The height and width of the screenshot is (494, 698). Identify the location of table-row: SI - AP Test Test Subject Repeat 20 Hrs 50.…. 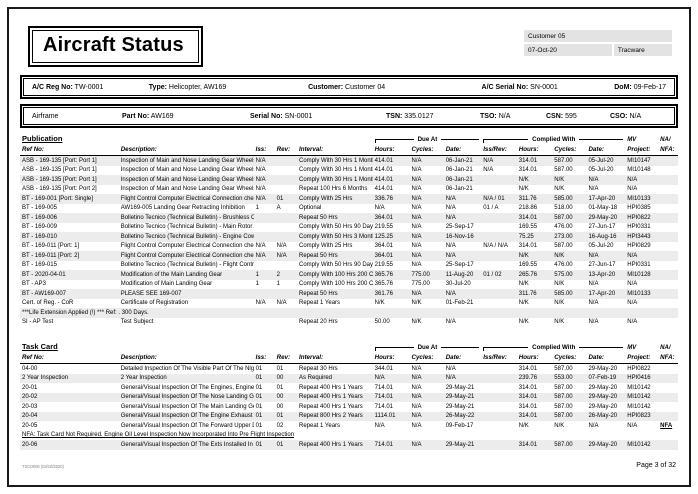
(349, 323).